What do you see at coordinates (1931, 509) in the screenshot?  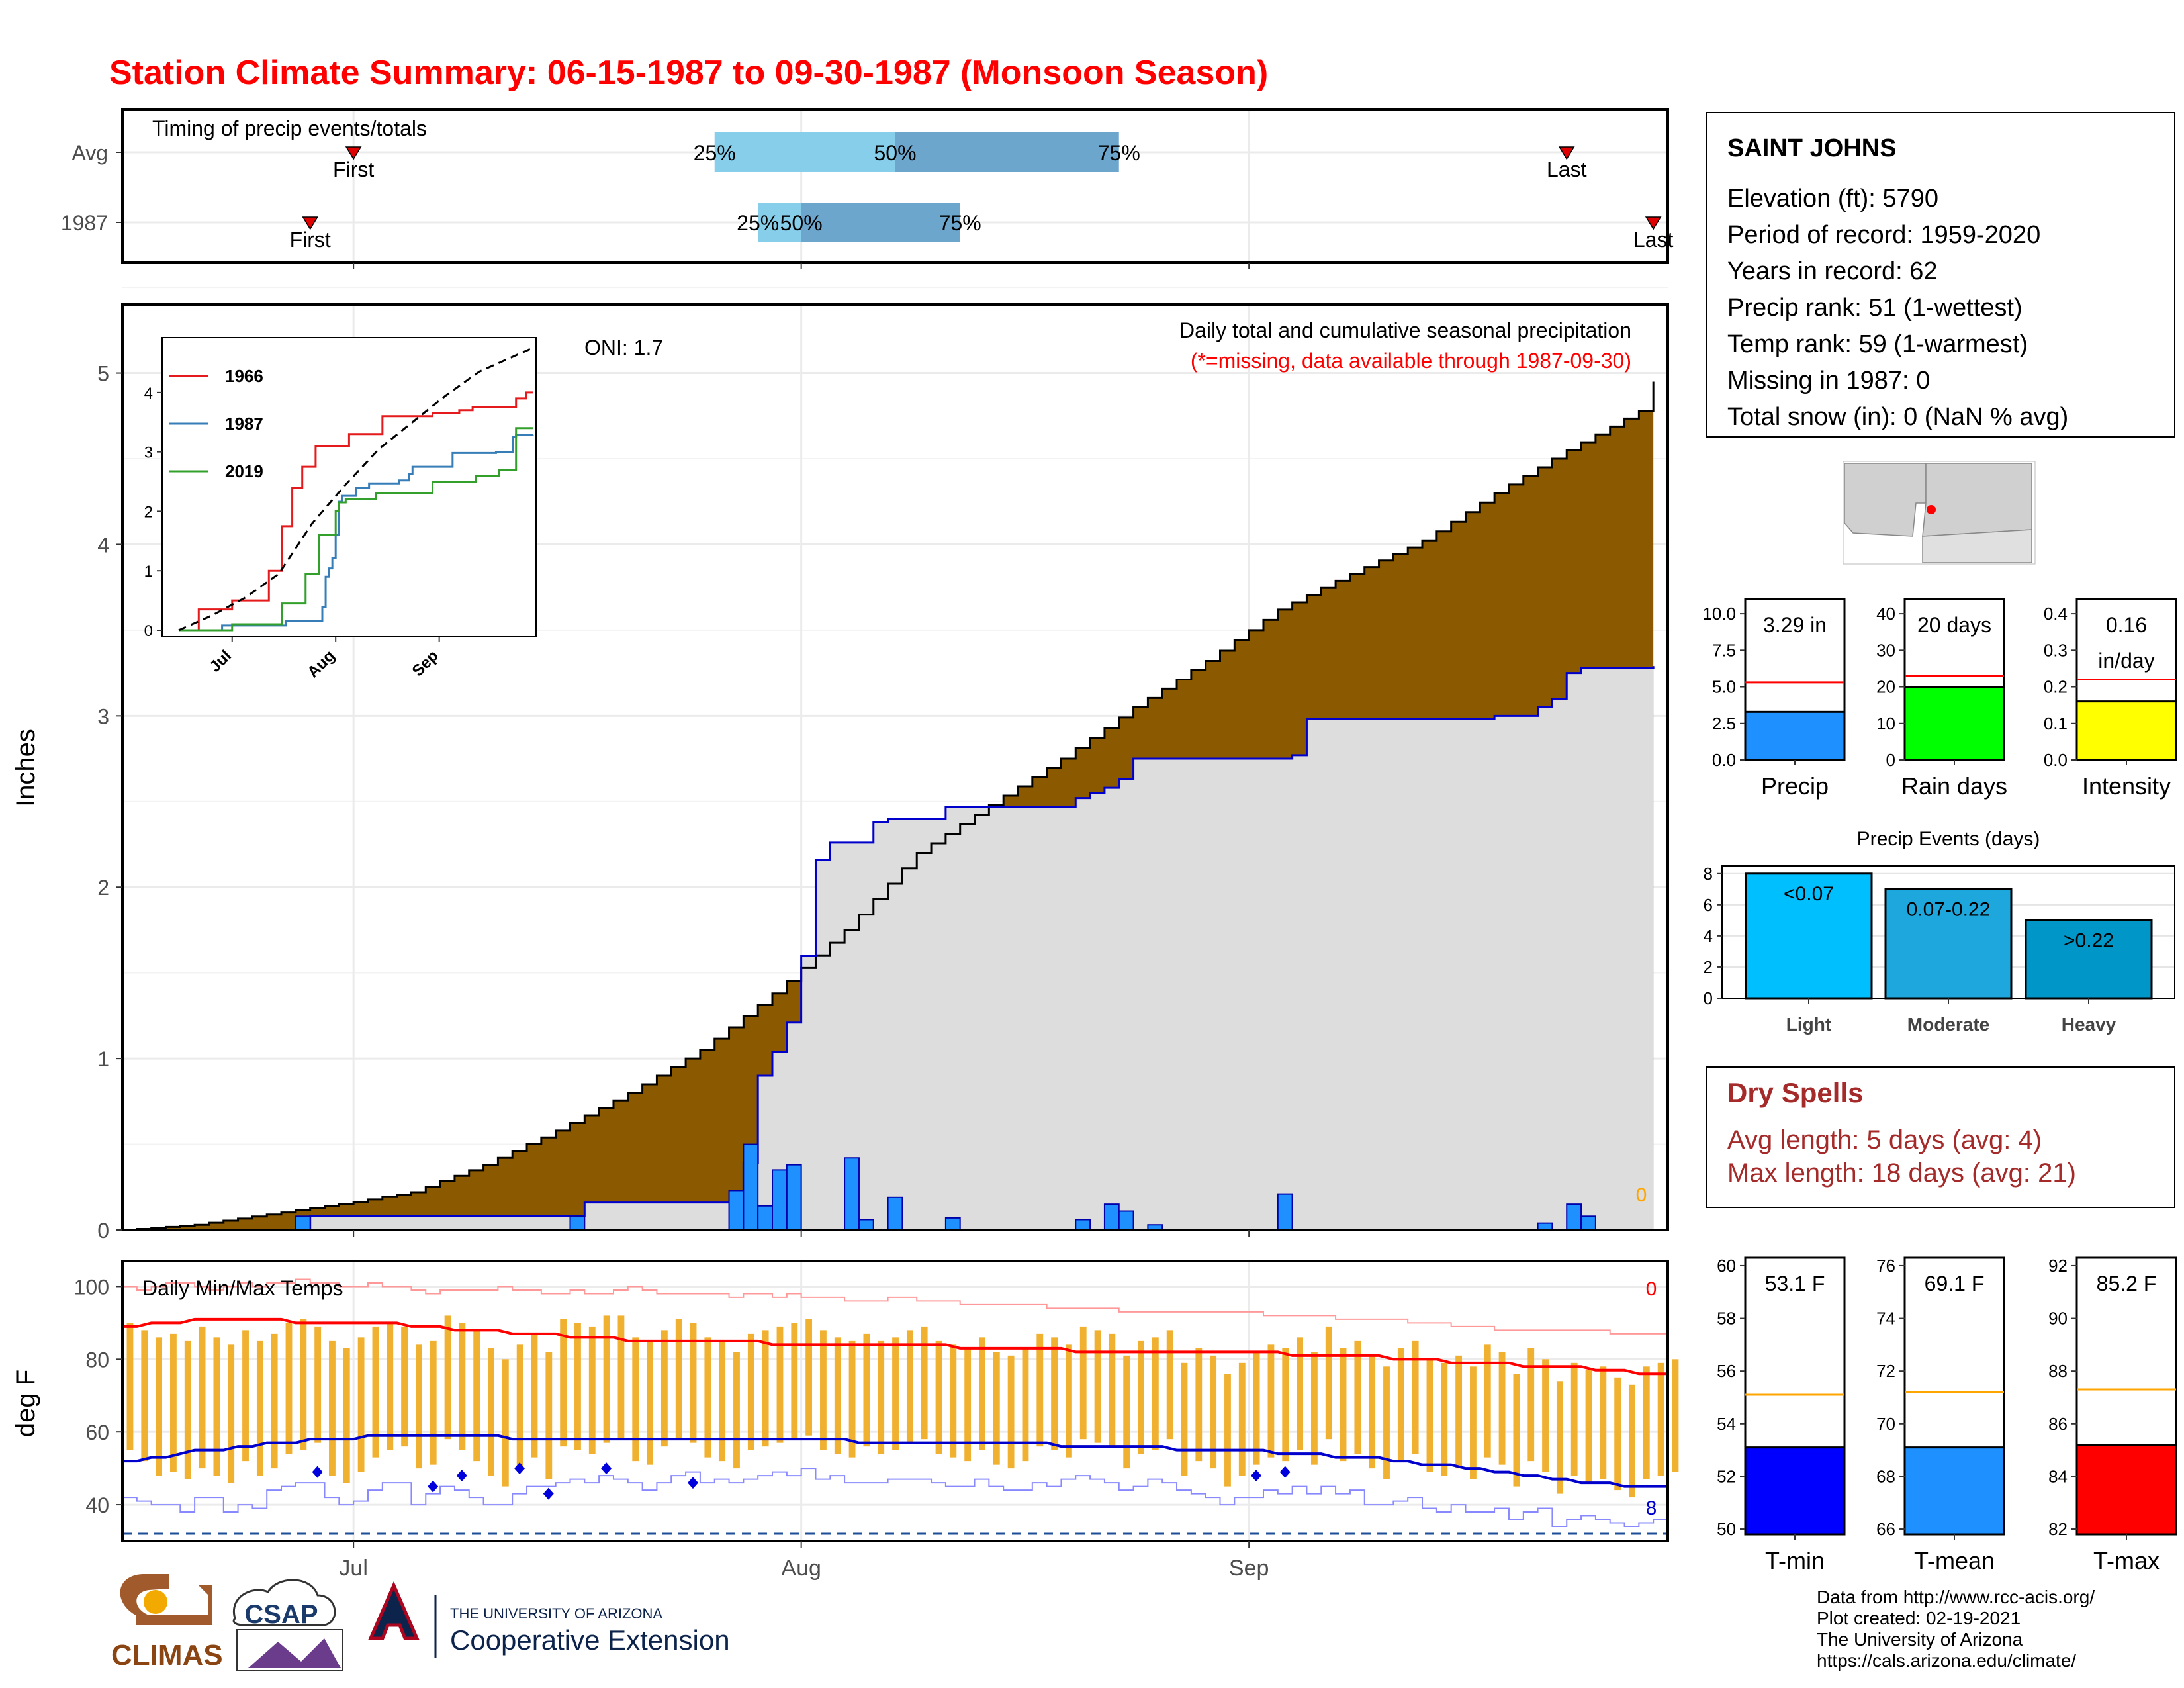 I see `station-location-marker` at bounding box center [1931, 509].